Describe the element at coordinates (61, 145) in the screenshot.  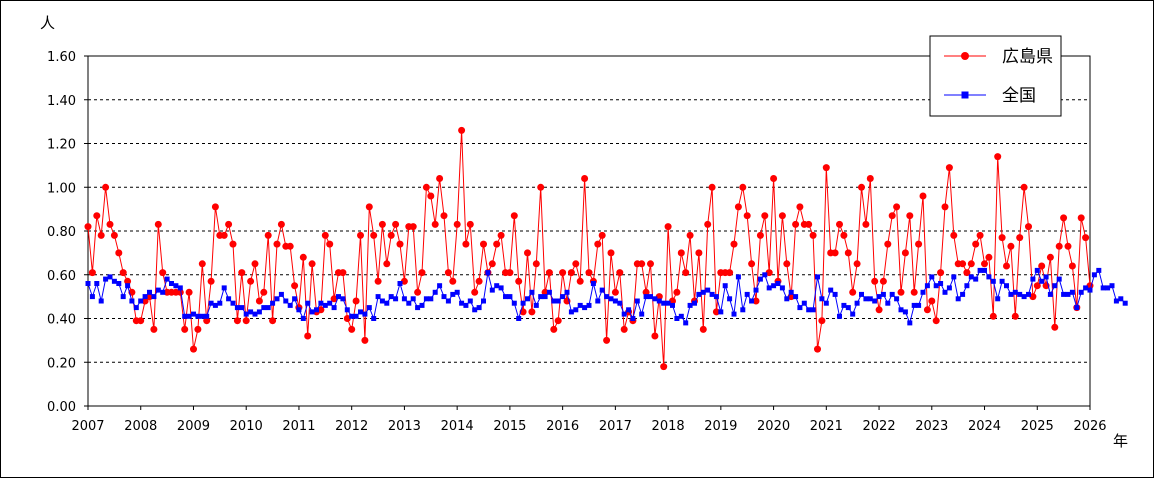
I see `y-tick-label: 1.20` at that location.